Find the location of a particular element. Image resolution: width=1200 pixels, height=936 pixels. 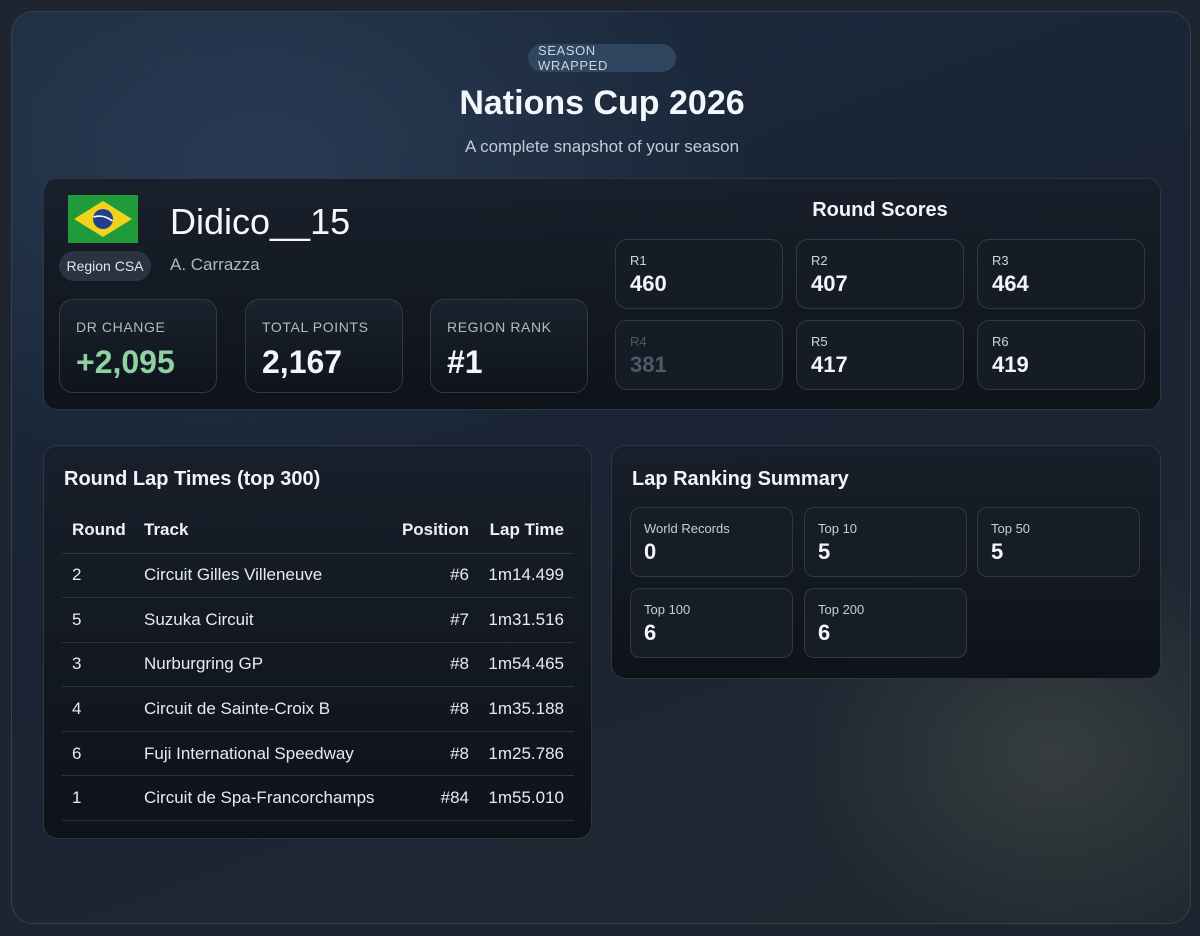

summary-label: Top 10 is located at coordinates (838, 528).